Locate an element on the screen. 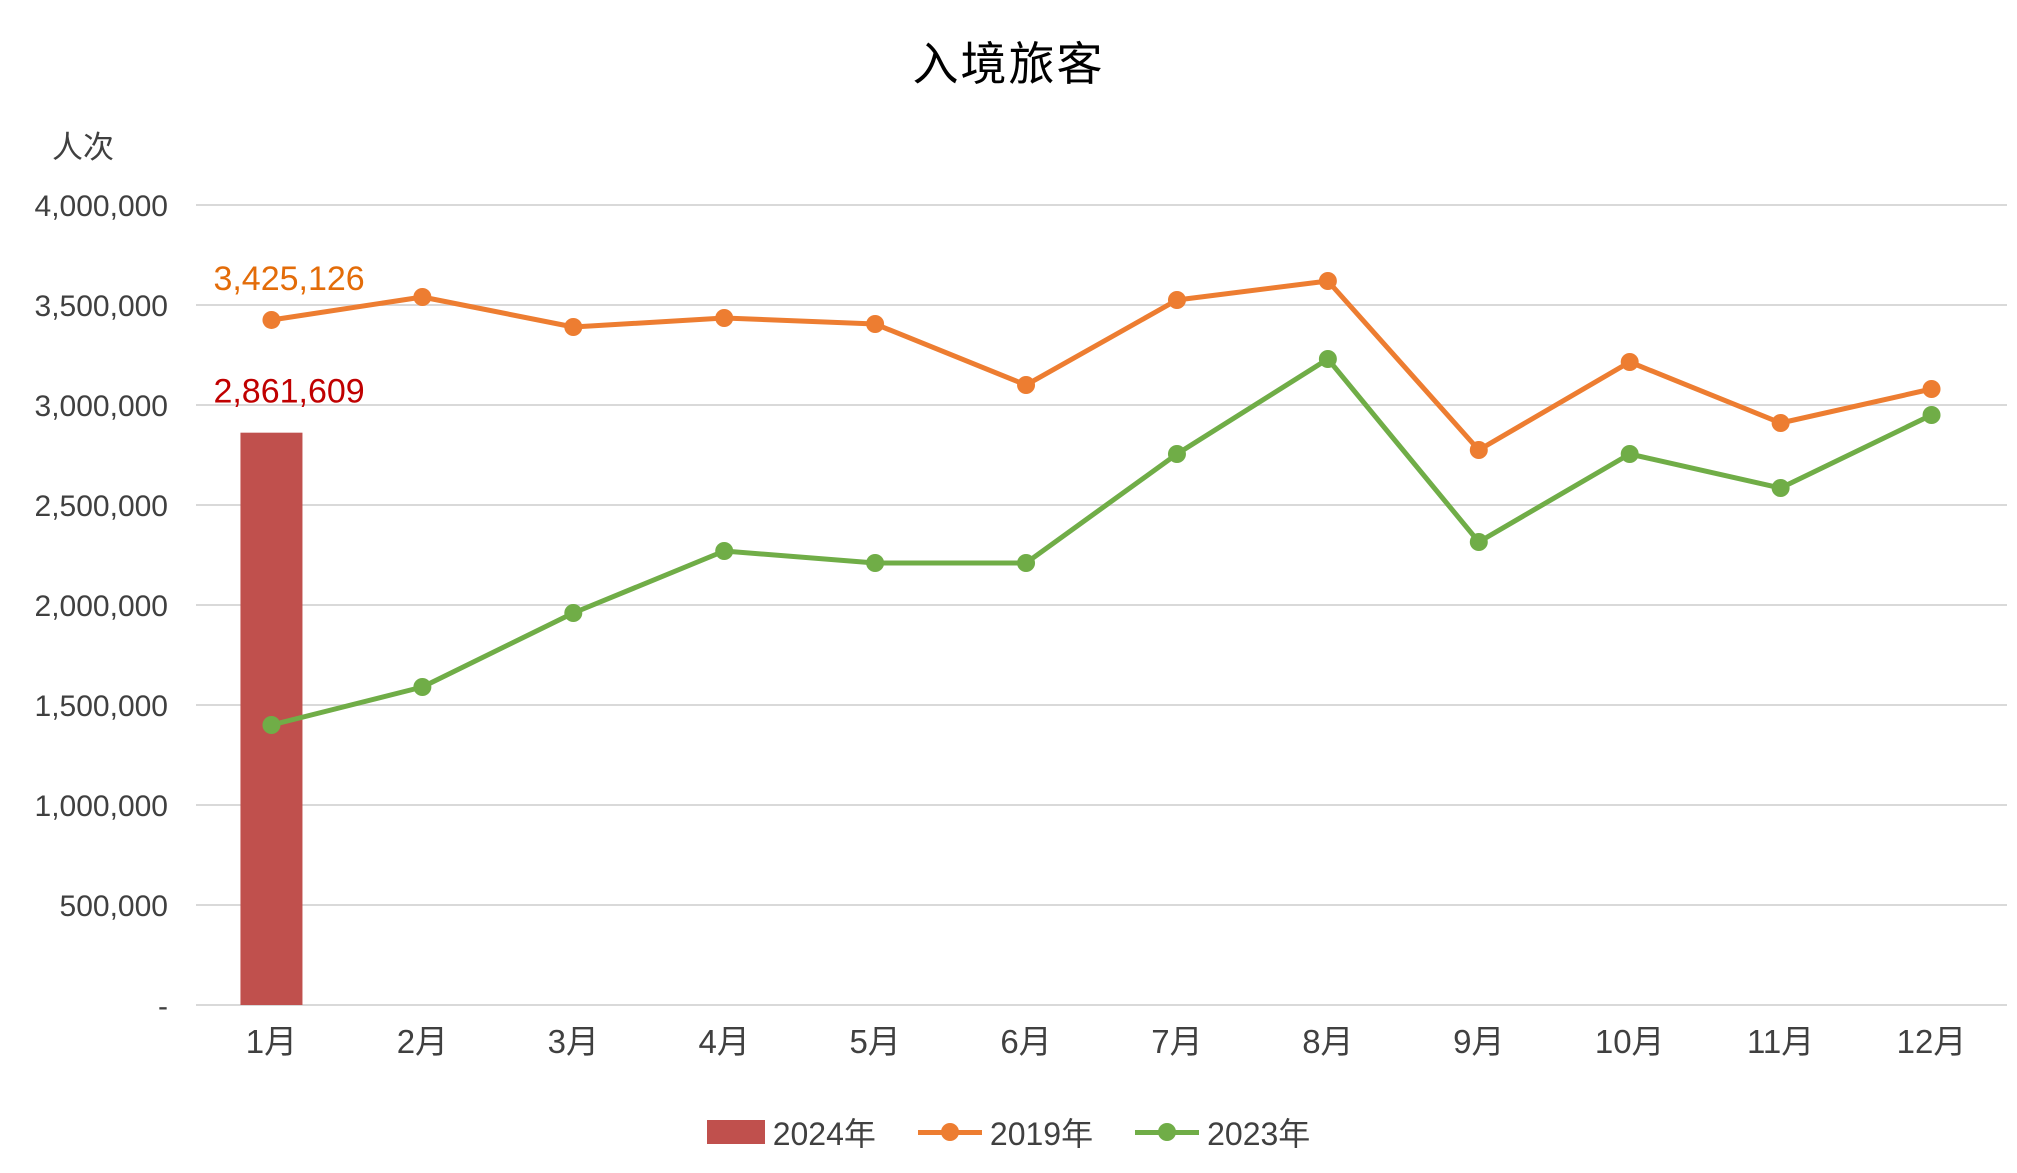 This screenshot has height=1173, width=2017. legend: 2024年 2019年 2023年 is located at coordinates (1008, 1132).